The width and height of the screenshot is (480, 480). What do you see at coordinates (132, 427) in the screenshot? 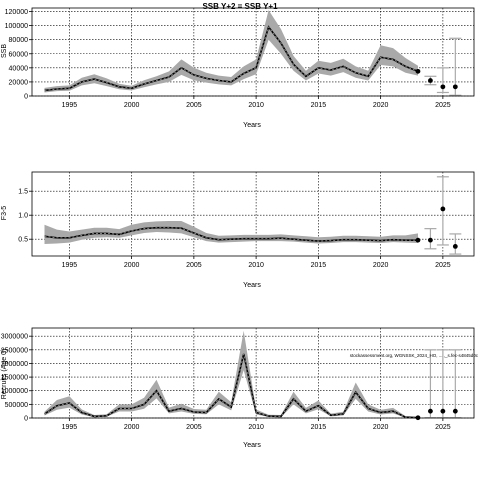
I see `panel-recruits-xtick-label: 2000` at bounding box center [132, 427].